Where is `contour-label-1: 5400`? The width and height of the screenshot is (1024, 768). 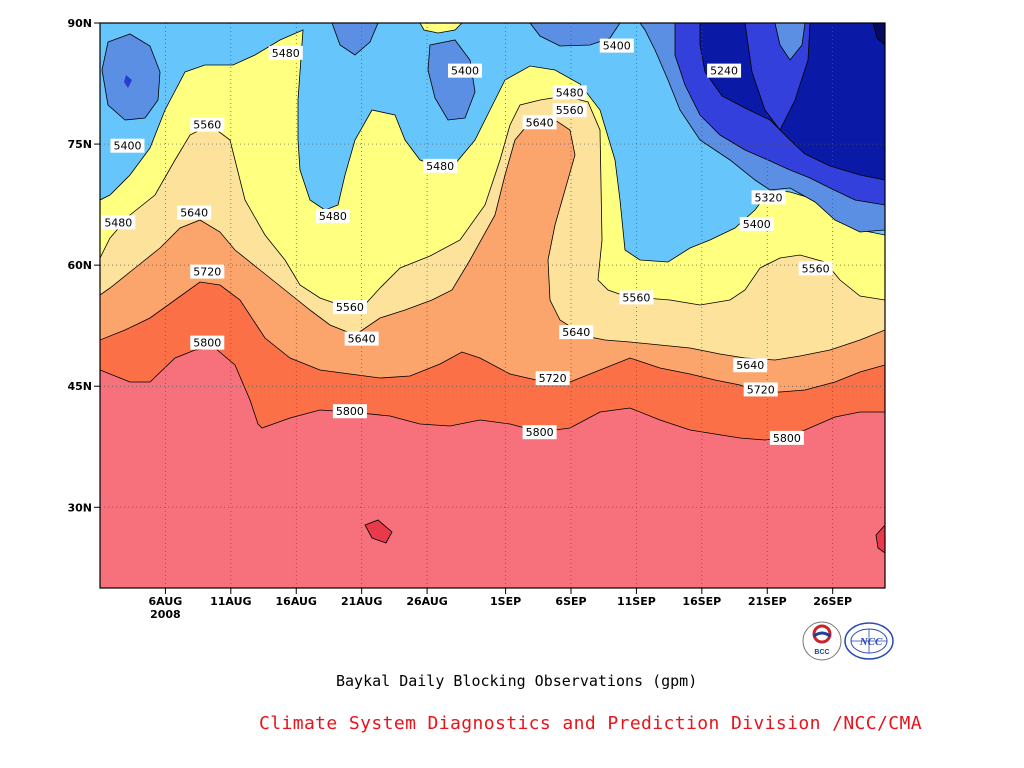
contour-label-1: 5400 is located at coordinates (465, 70).